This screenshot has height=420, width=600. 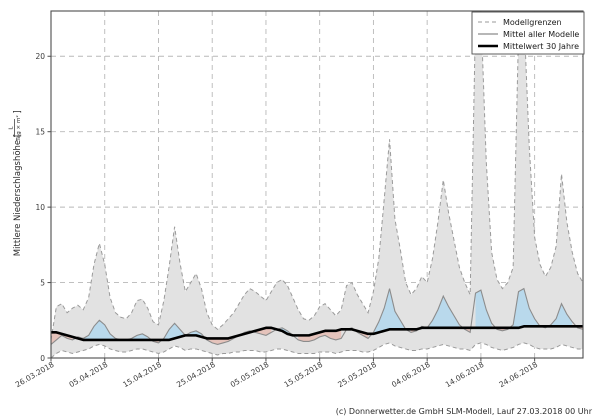 I want to click on y-tick-label: 0, so click(x=42, y=358).